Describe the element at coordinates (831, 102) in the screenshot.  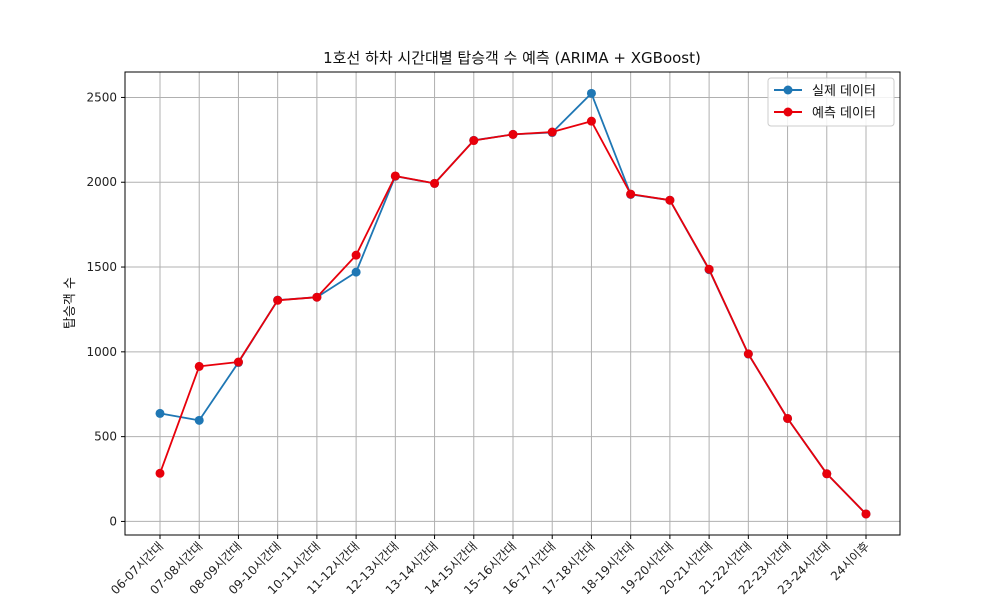
I see `legend: 실제 데이터 예측 데이터` at that location.